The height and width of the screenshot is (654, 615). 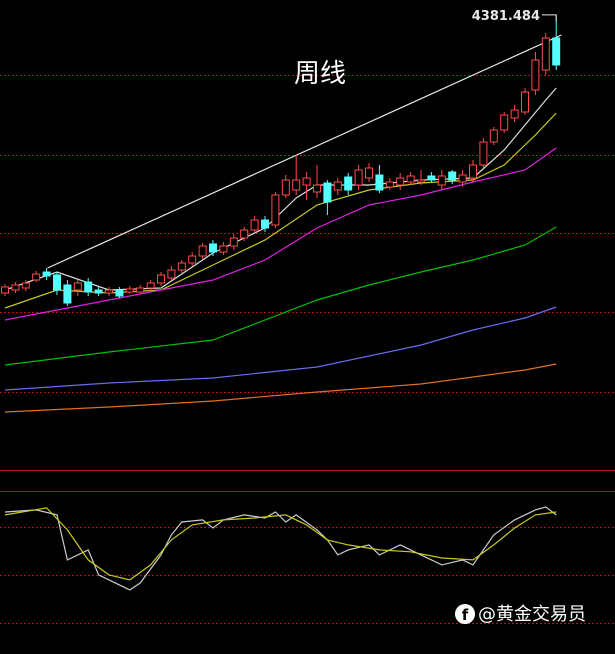 I want to click on label-pointer, so click(x=549, y=17).